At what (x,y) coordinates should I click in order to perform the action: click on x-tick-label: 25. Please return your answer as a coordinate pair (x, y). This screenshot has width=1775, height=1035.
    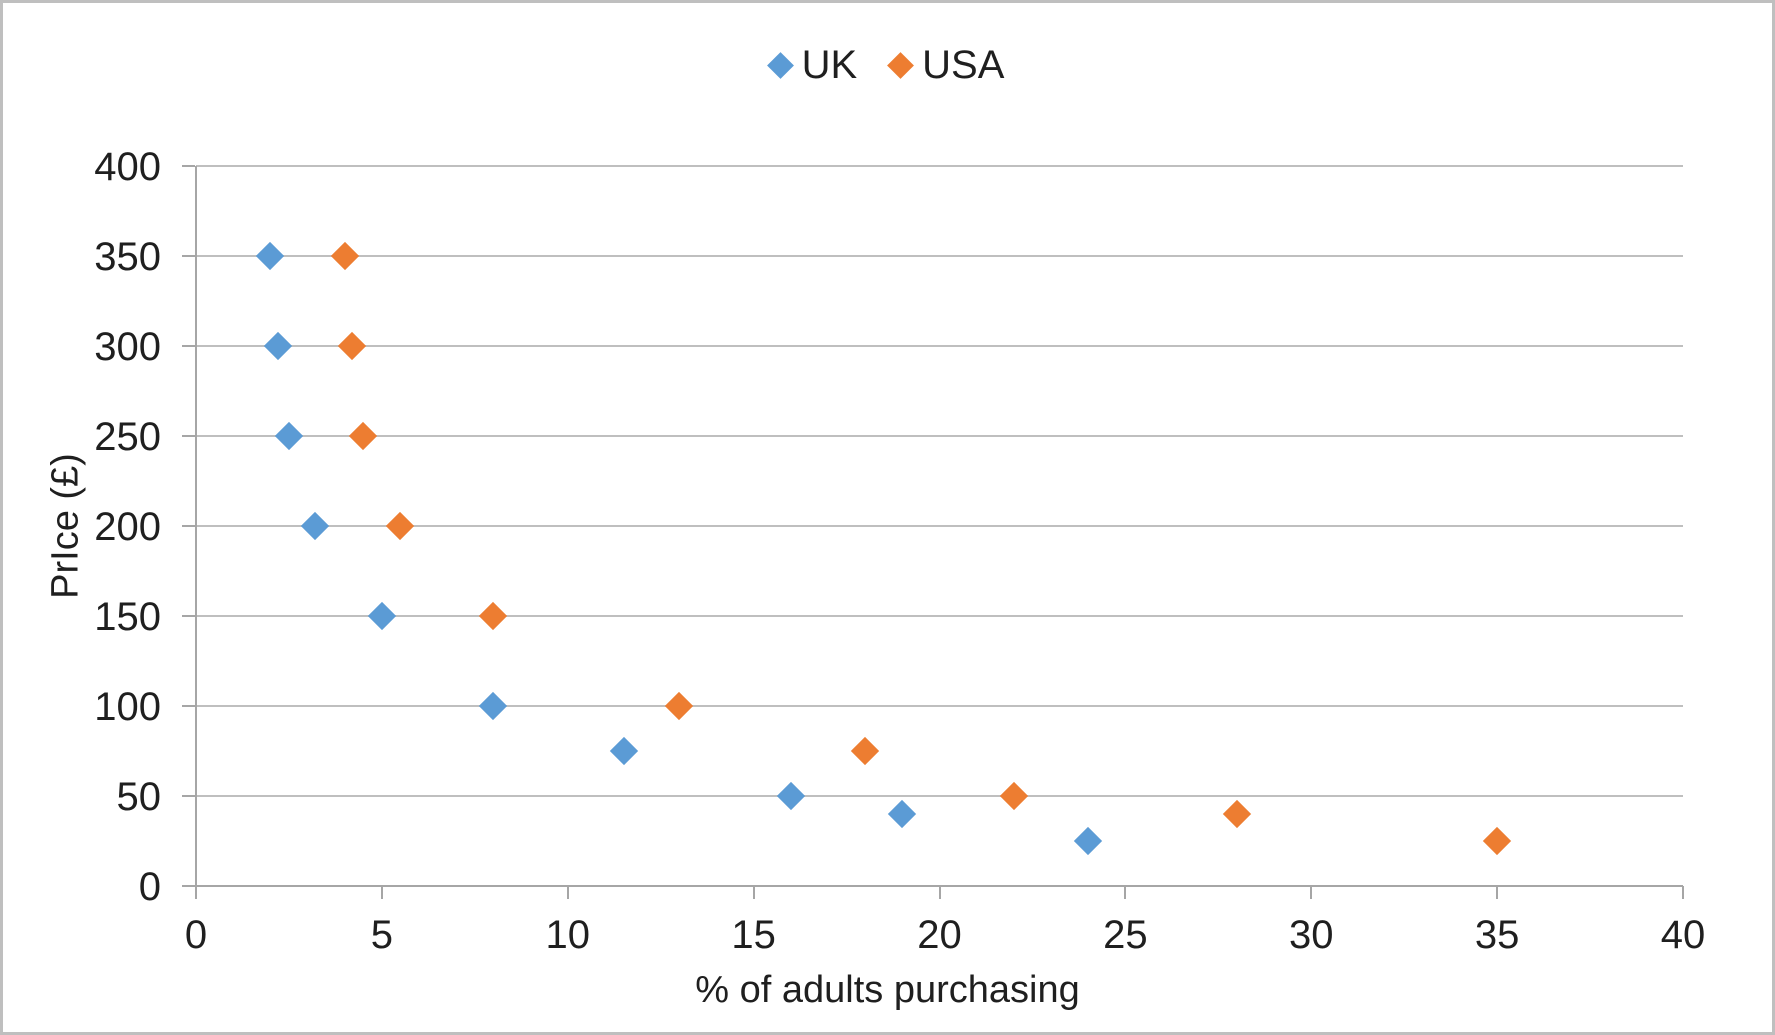
    Looking at the image, I should click on (1125, 935).